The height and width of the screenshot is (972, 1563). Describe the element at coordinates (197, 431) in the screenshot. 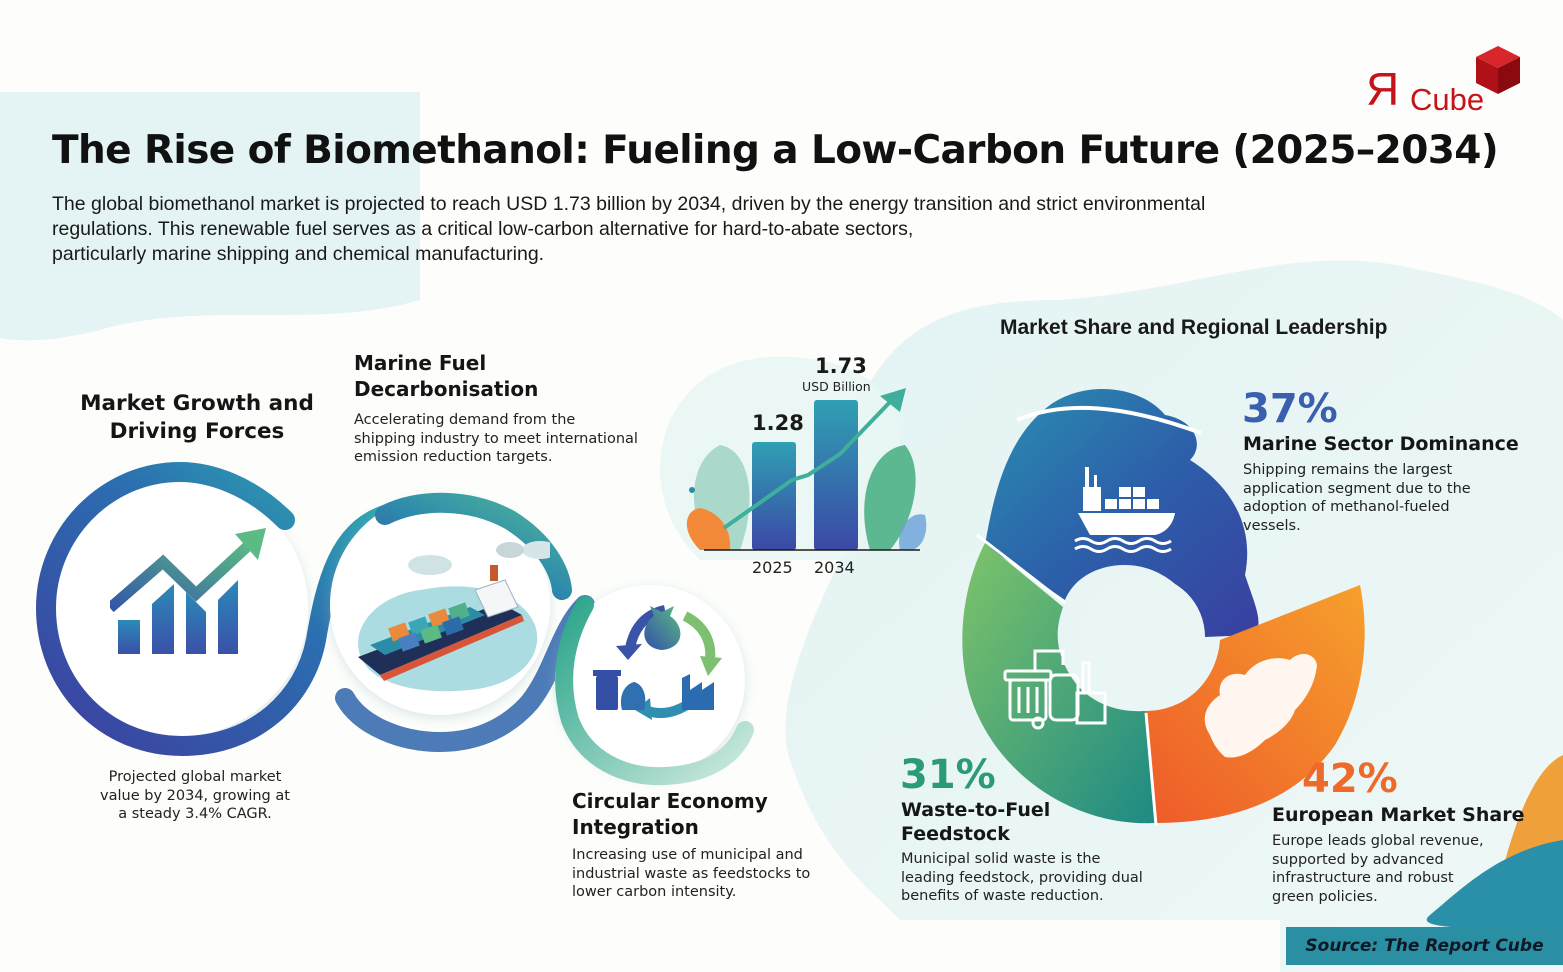

I see `market-growth-title-line: Driving Forces` at that location.